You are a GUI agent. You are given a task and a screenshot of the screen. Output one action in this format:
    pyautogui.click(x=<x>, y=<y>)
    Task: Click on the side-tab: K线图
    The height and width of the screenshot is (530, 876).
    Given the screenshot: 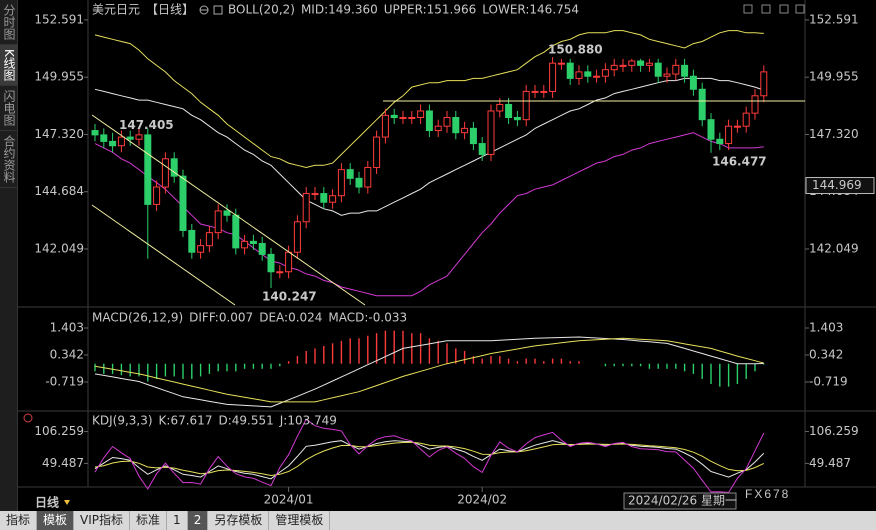 What is the action you would take?
    pyautogui.click(x=9, y=65)
    